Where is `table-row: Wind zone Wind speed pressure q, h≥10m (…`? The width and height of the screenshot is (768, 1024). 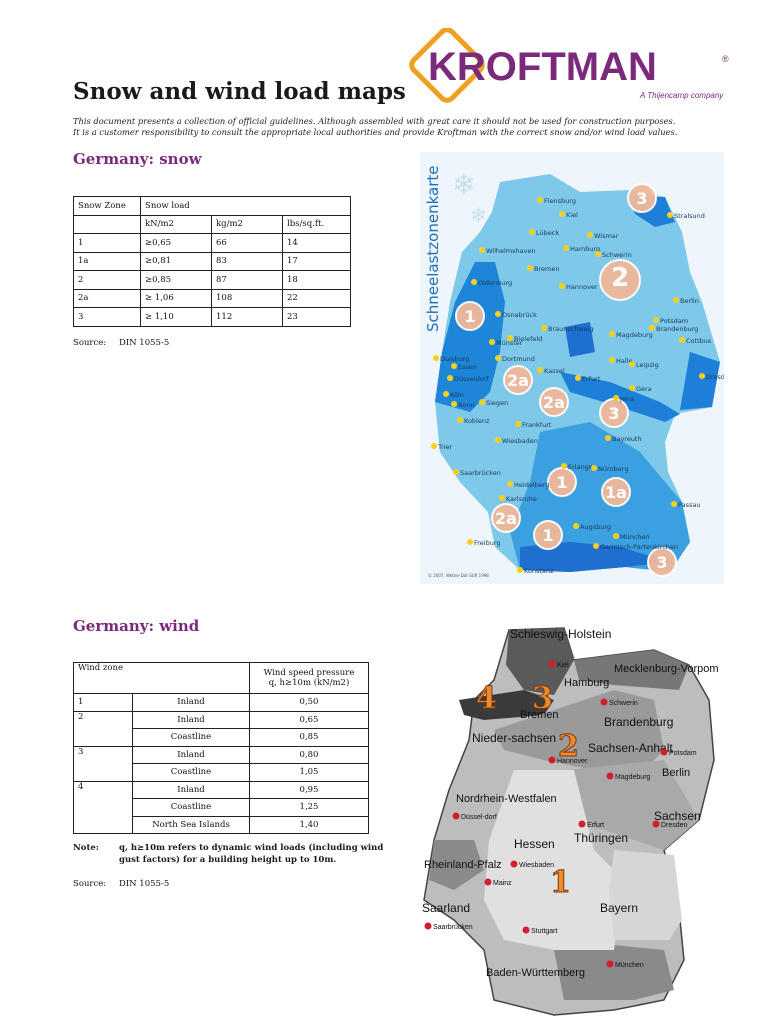
table-row: Wind zone Wind speed pressure q, h≥10m (… is located at coordinates (221, 678).